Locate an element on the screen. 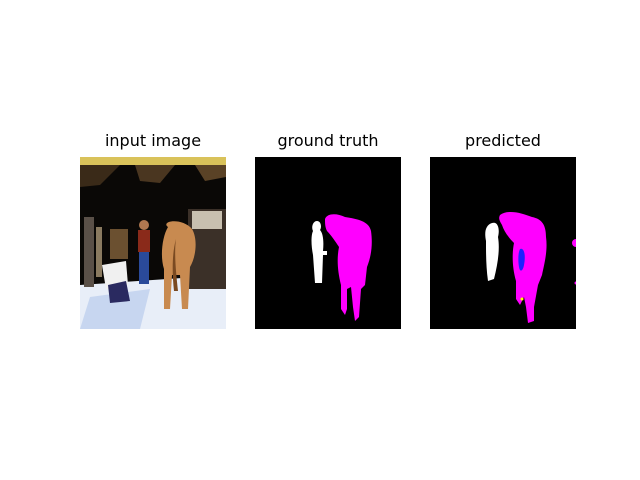 This screenshot has width=640, height=480. person-jeans is located at coordinates (144, 268).